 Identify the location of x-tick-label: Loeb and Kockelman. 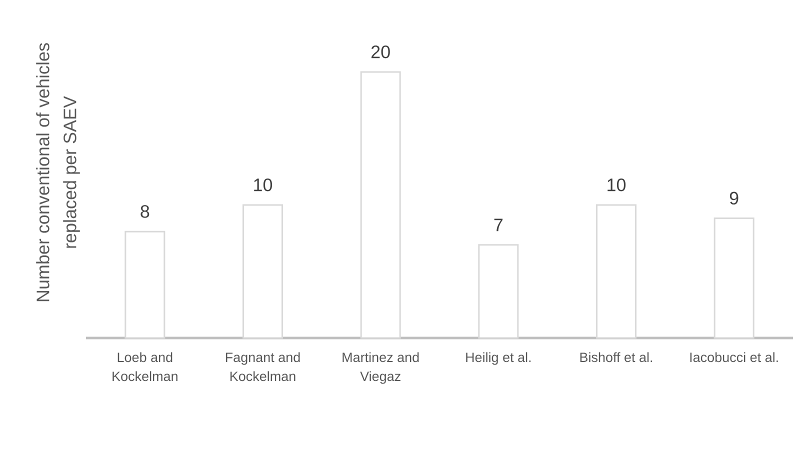
(145, 367).